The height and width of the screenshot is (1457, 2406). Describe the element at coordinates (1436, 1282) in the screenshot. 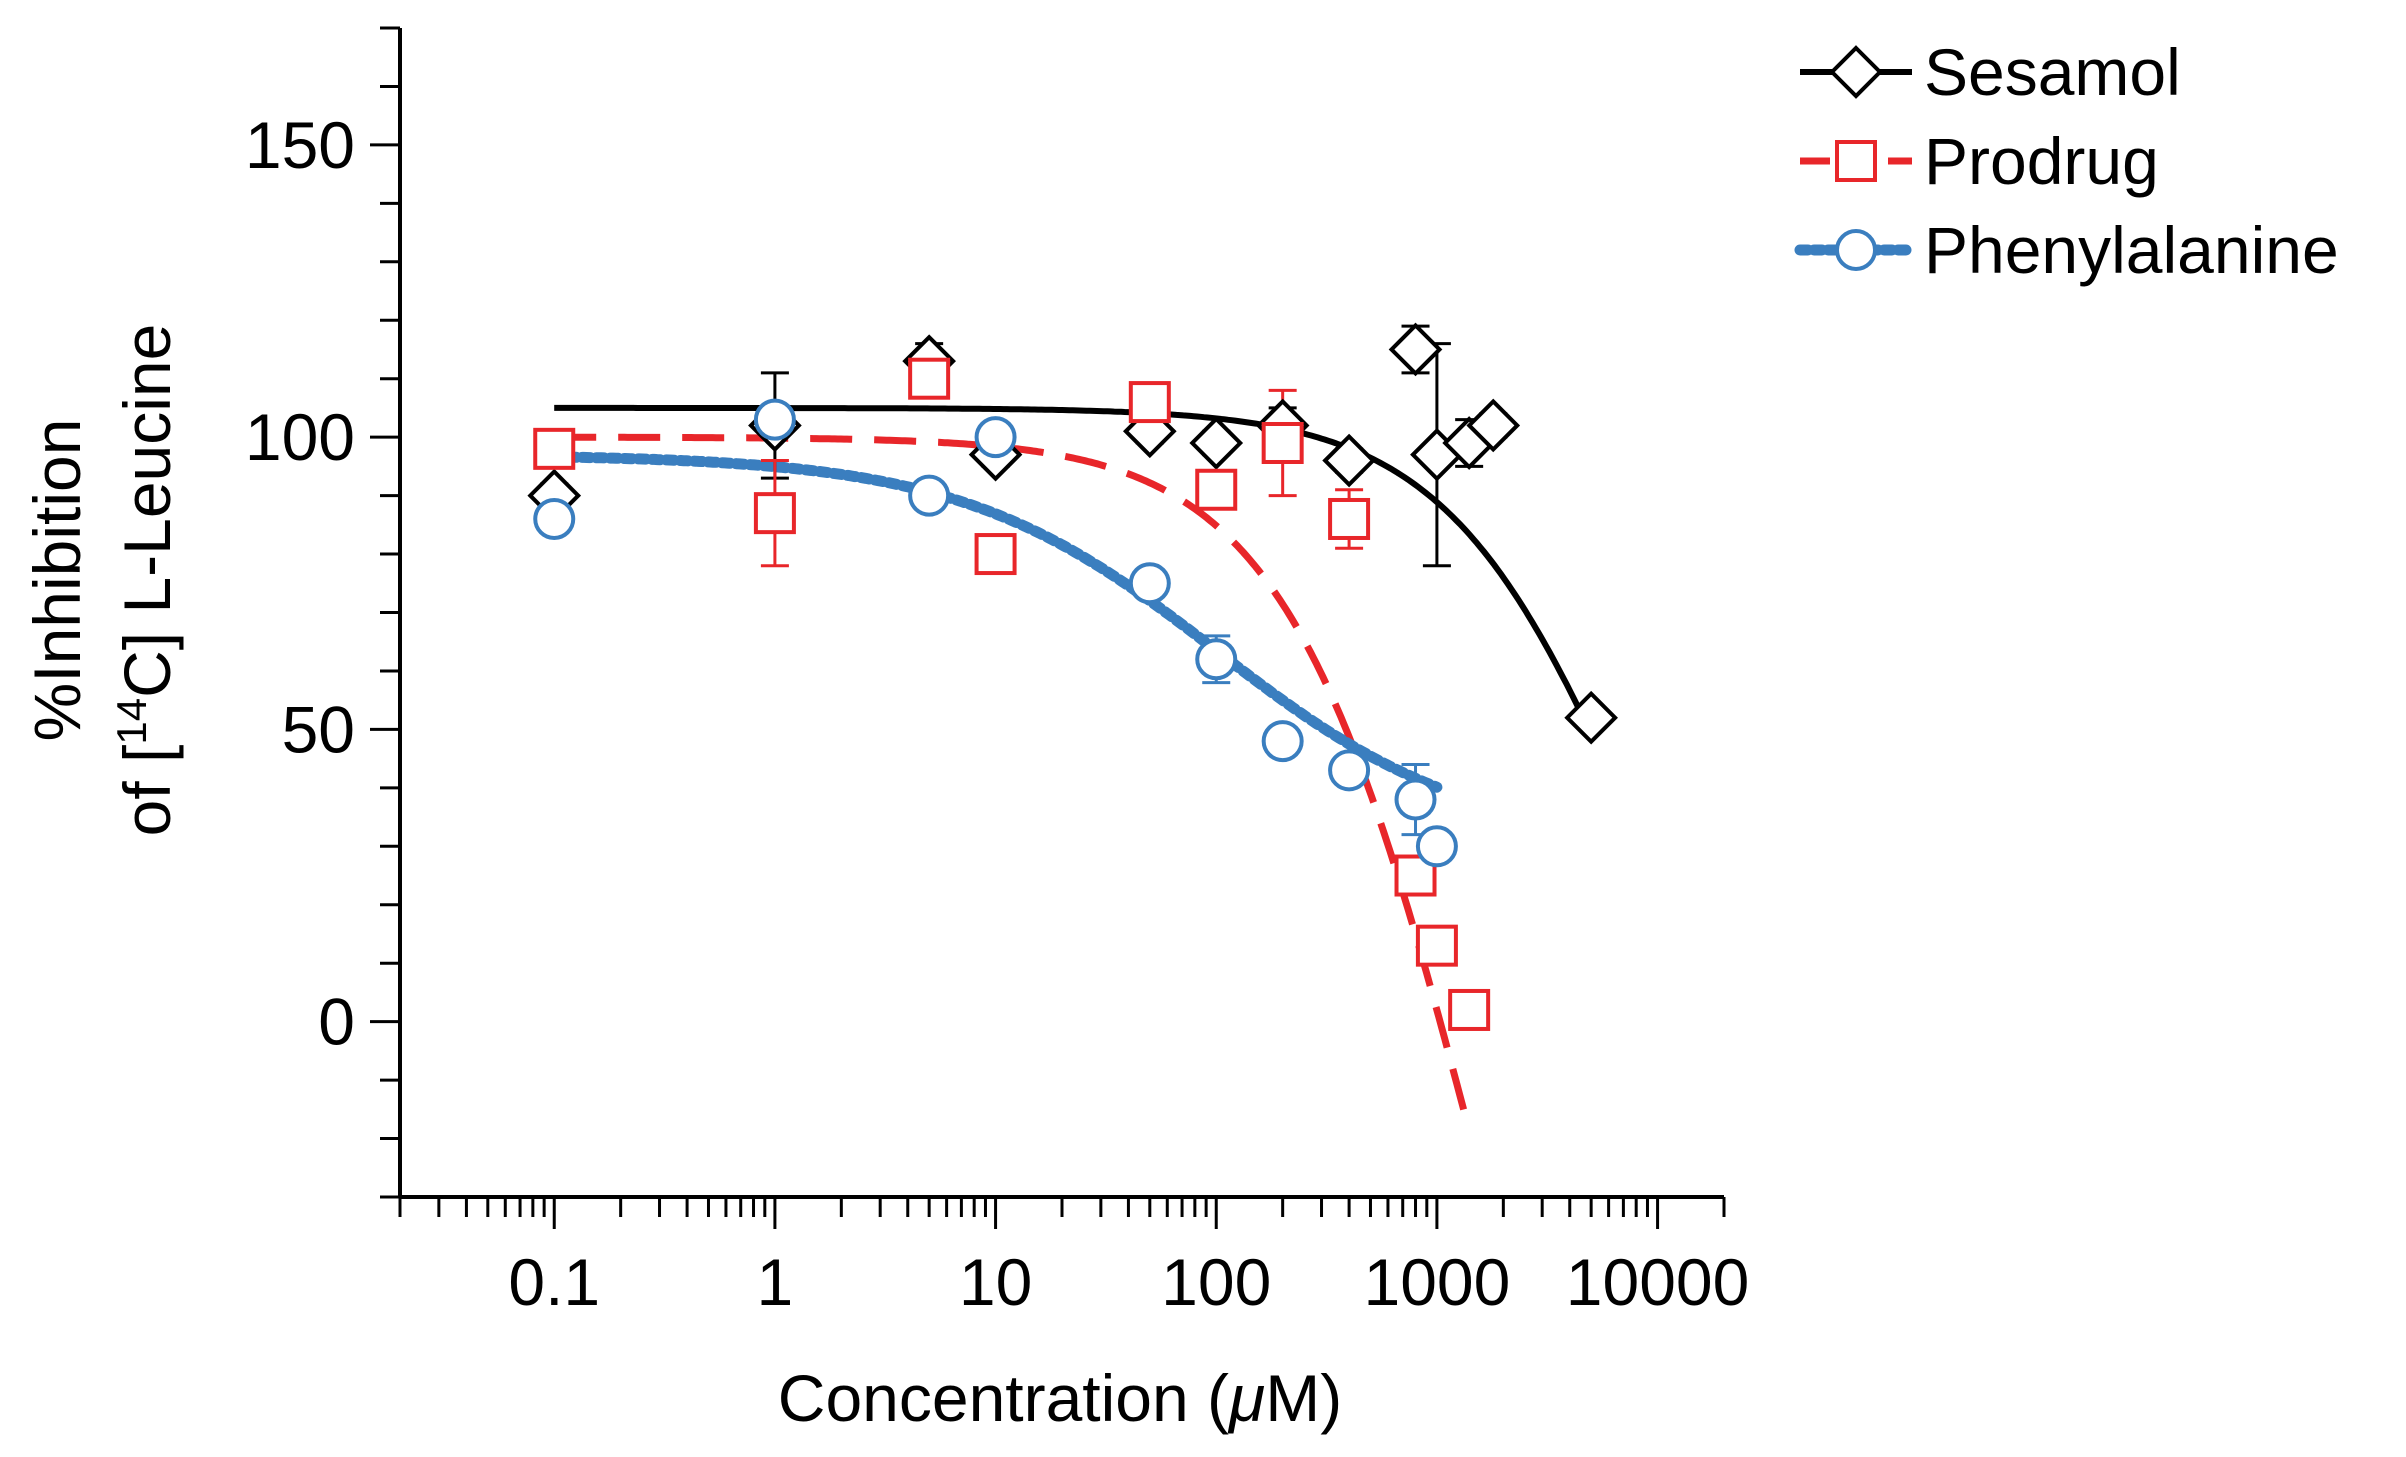

I see `x-tick-label: 1000` at that location.